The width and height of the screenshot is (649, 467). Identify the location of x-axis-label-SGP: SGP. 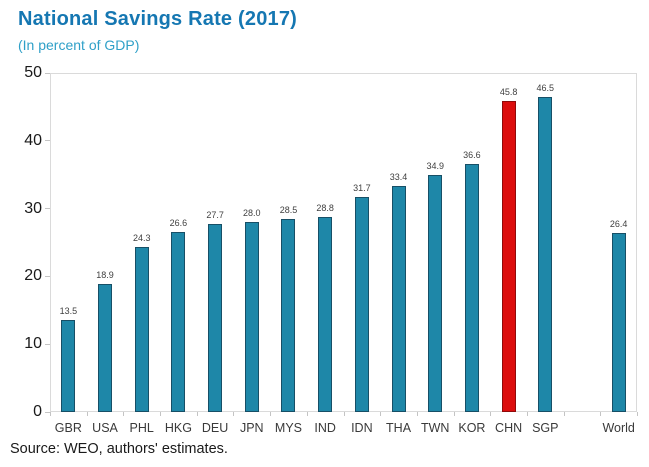
(545, 428).